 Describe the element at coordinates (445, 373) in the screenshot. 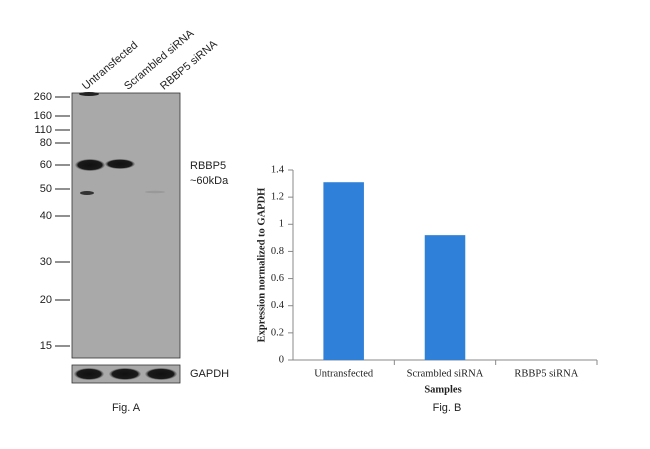

I see `x-tick-label: Scrambled siRNA` at that location.